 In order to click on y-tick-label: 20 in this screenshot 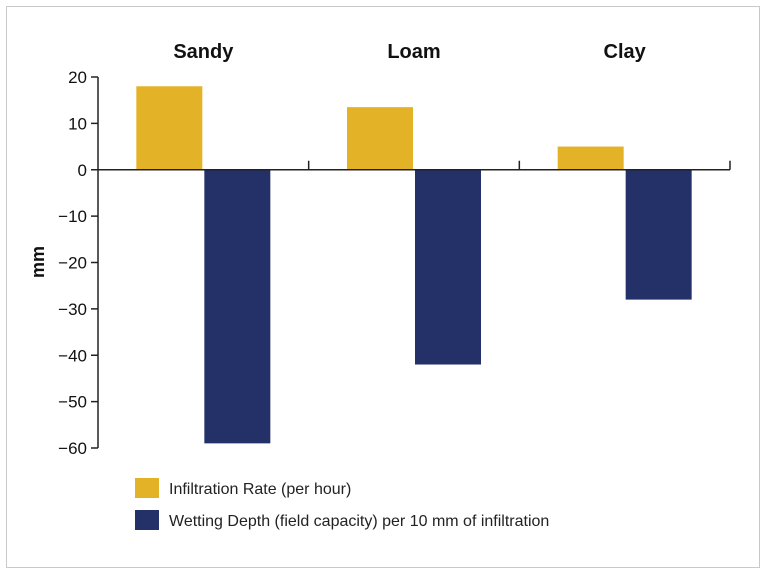, I will do `click(77, 77)`.